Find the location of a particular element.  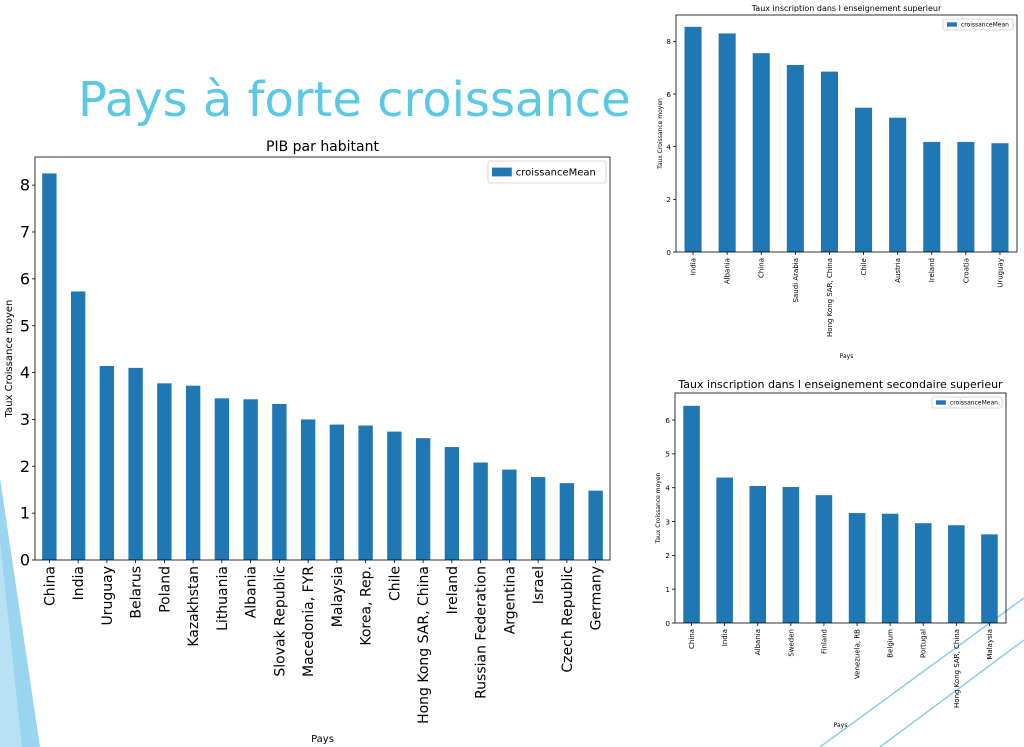

bar-venezuela-rb is located at coordinates (857, 568).